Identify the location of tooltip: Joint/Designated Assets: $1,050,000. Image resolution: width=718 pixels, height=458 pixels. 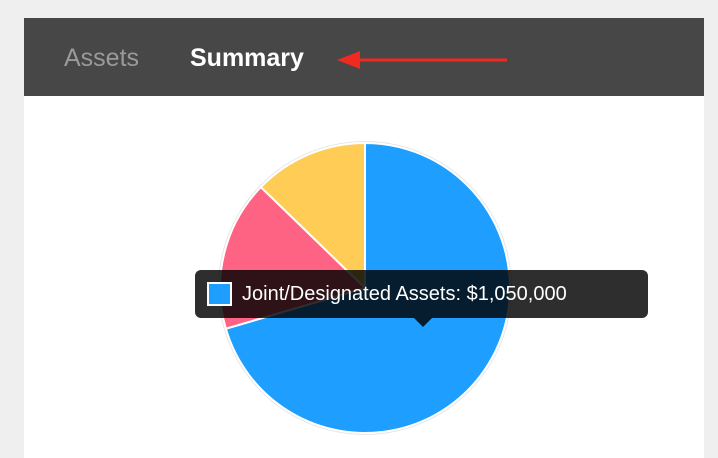
(421, 298).